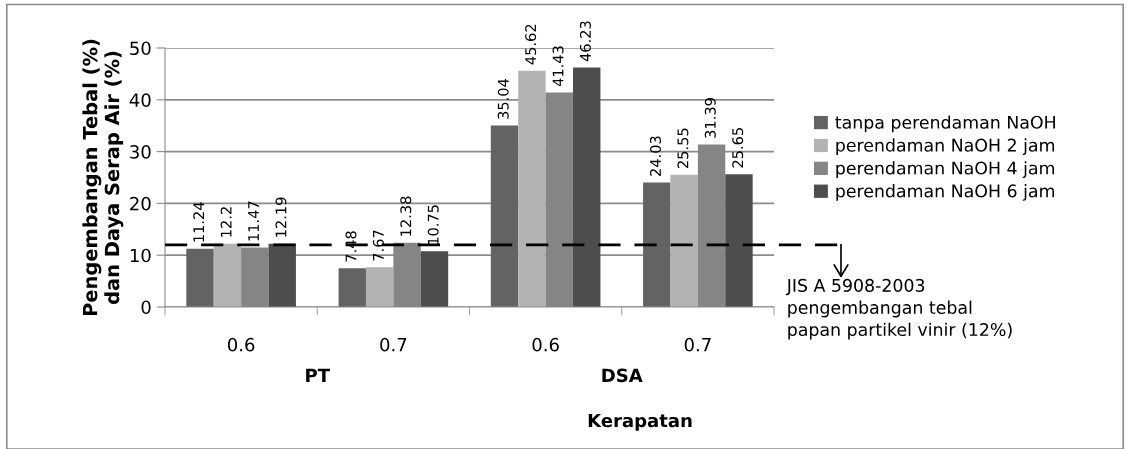 This screenshot has height=449, width=1130. Describe the element at coordinates (140, 152) in the screenshot. I see `y-tick-label: 30` at that location.